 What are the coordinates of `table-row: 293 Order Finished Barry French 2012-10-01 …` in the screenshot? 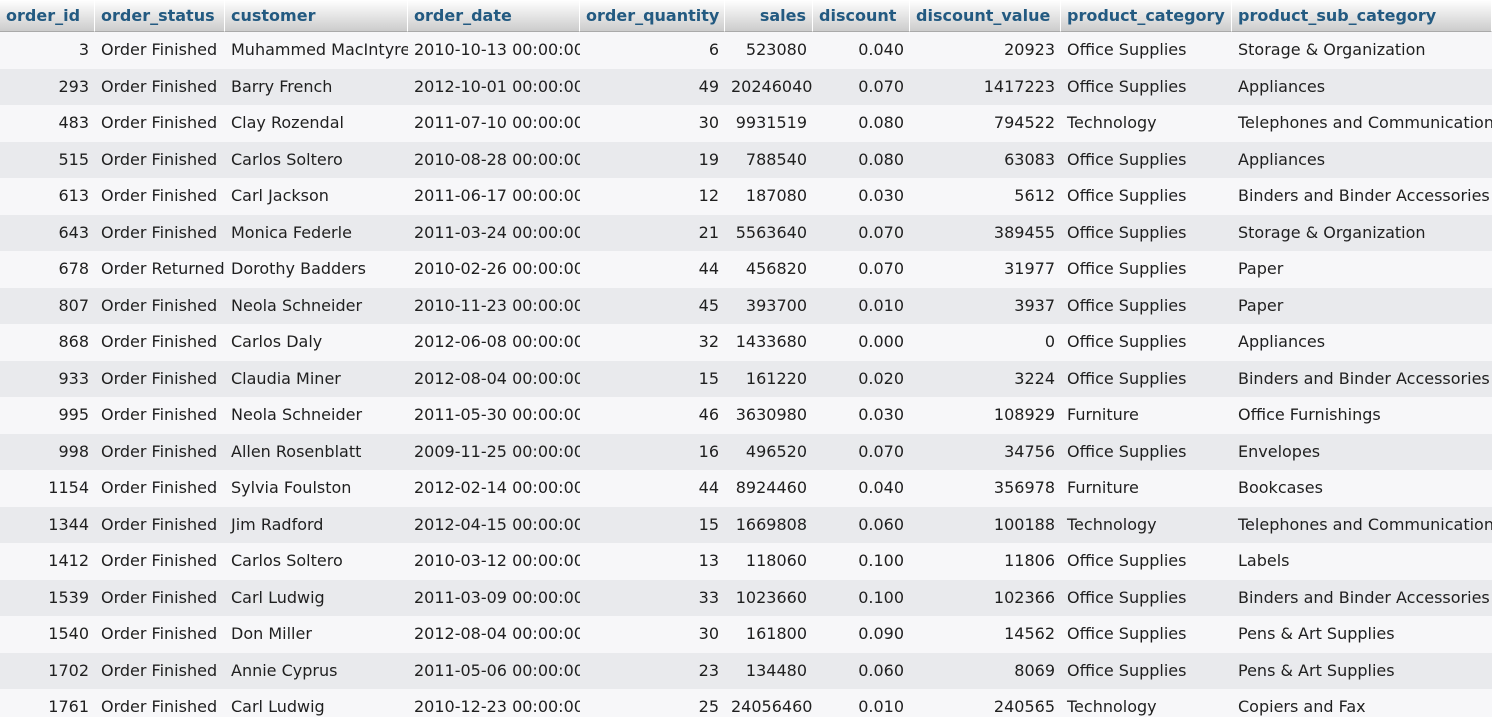 It's located at (746, 86).